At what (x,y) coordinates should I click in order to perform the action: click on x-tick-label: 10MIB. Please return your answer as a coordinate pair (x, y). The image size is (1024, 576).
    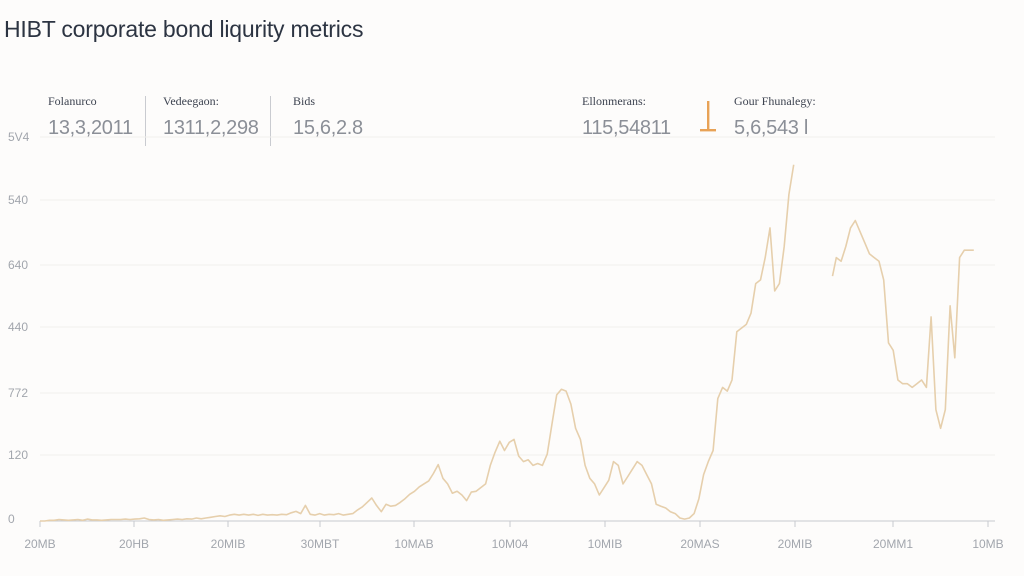
    Looking at the image, I should click on (605, 544).